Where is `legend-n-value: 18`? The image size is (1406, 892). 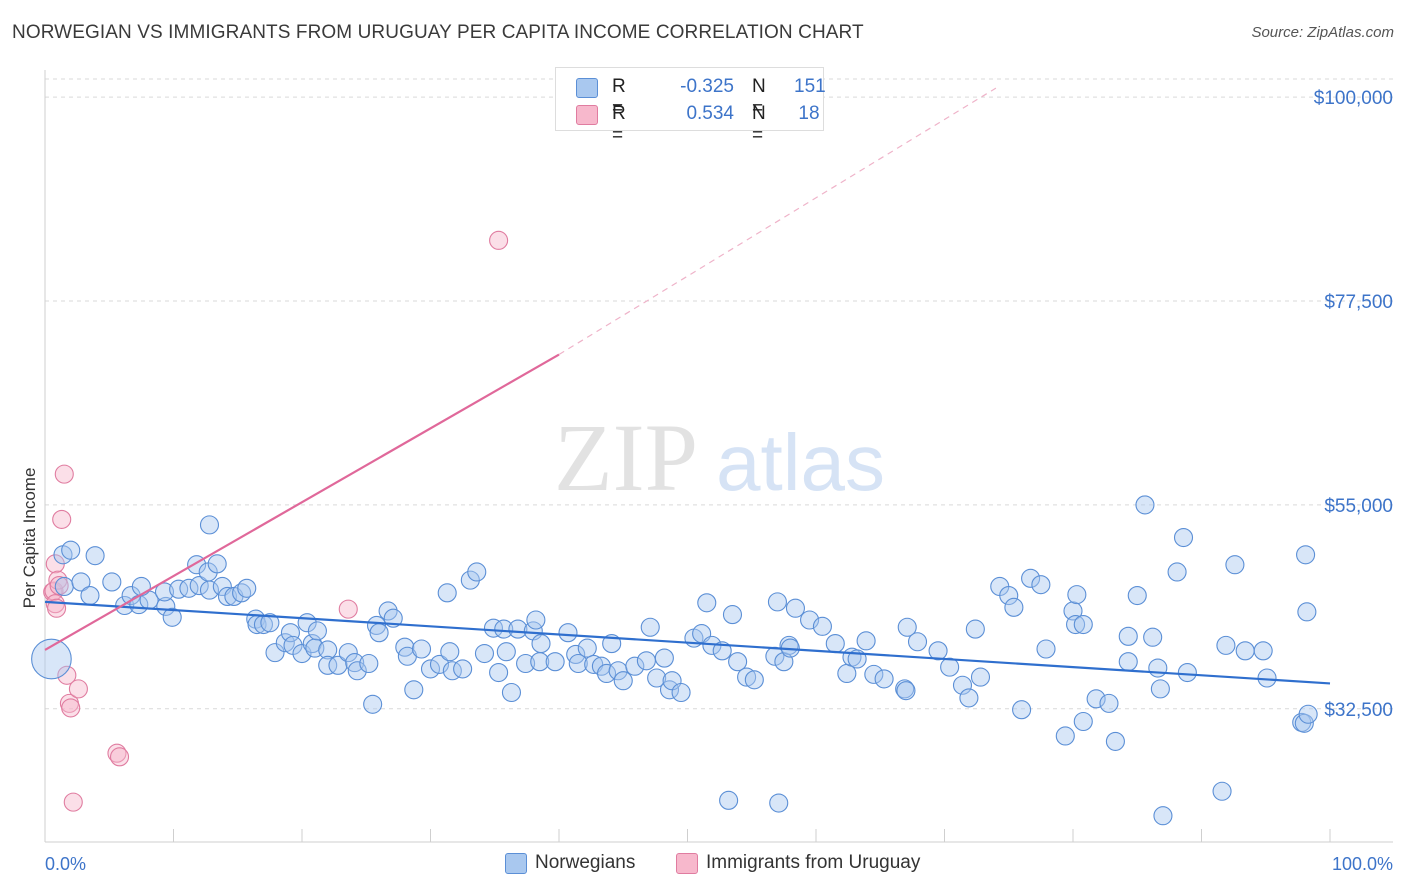
legend-n-value: 18 is located at coordinates (809, 113).